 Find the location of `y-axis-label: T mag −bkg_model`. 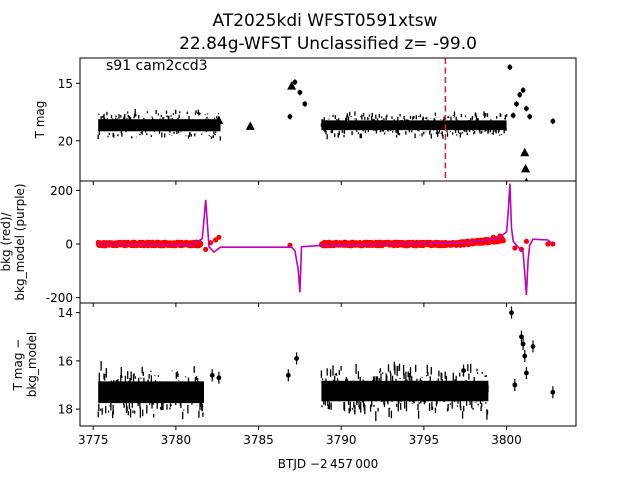

y-axis-label: T mag −bkg_model is located at coordinates (25, 365).